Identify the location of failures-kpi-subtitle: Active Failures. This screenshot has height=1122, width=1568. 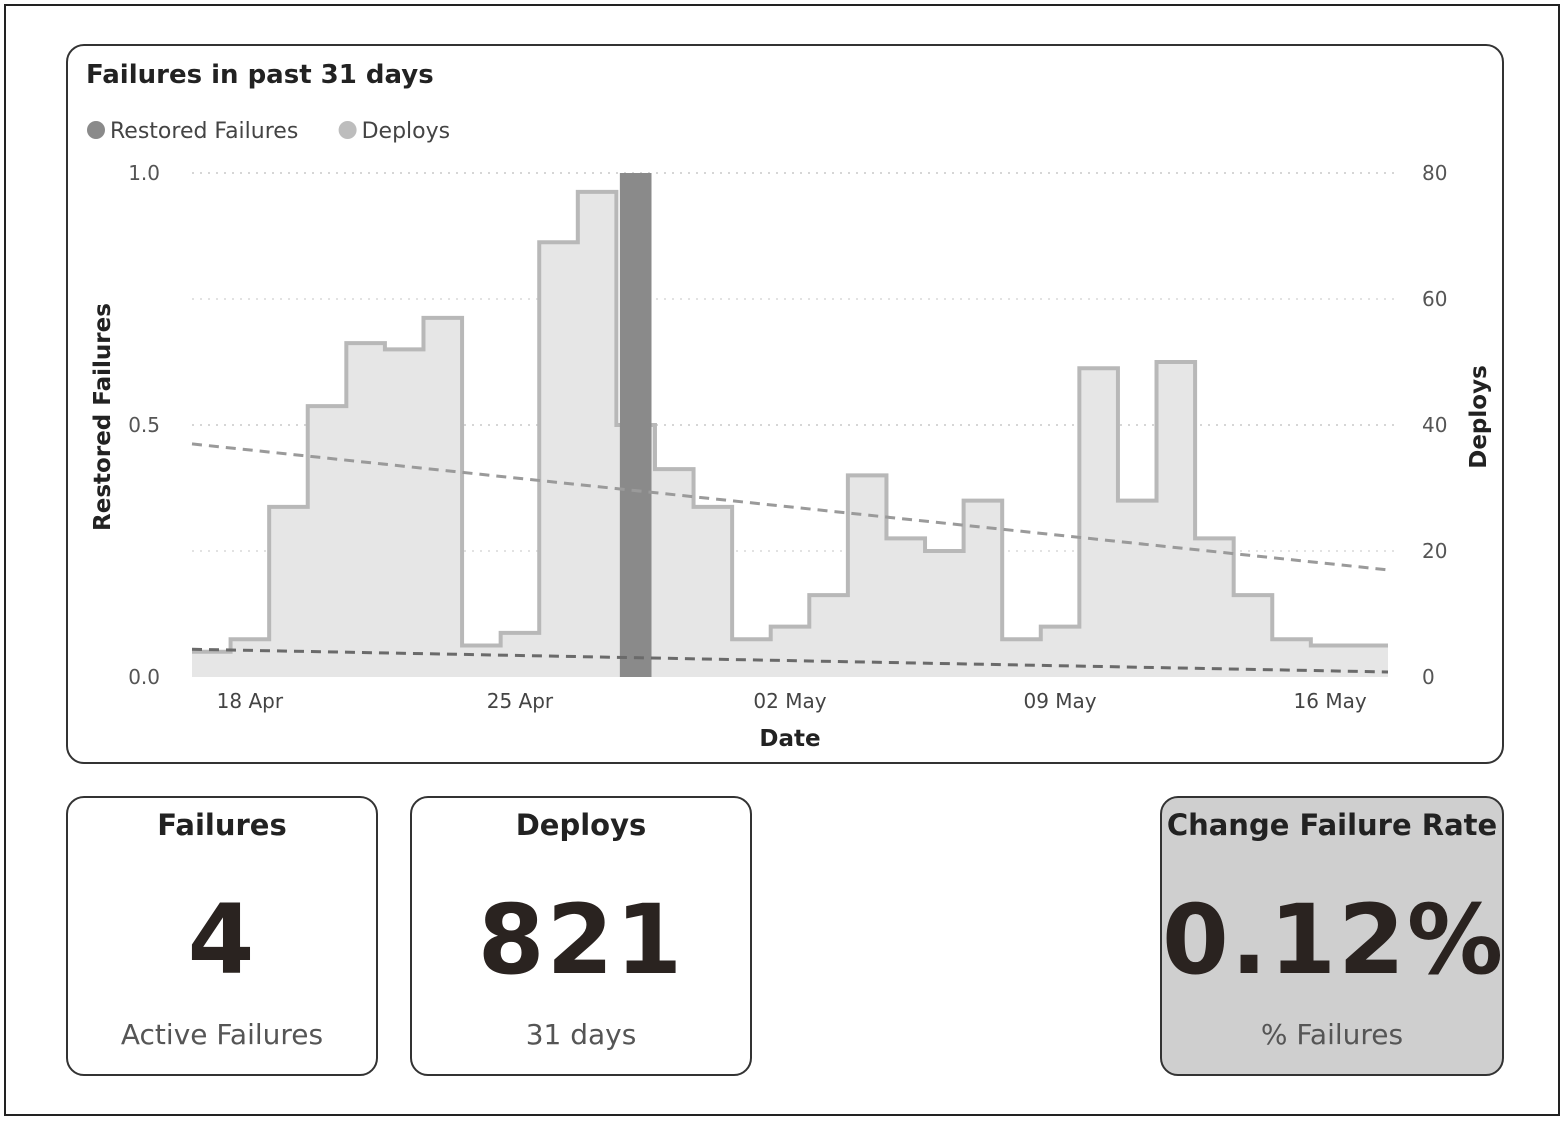
(222, 1034).